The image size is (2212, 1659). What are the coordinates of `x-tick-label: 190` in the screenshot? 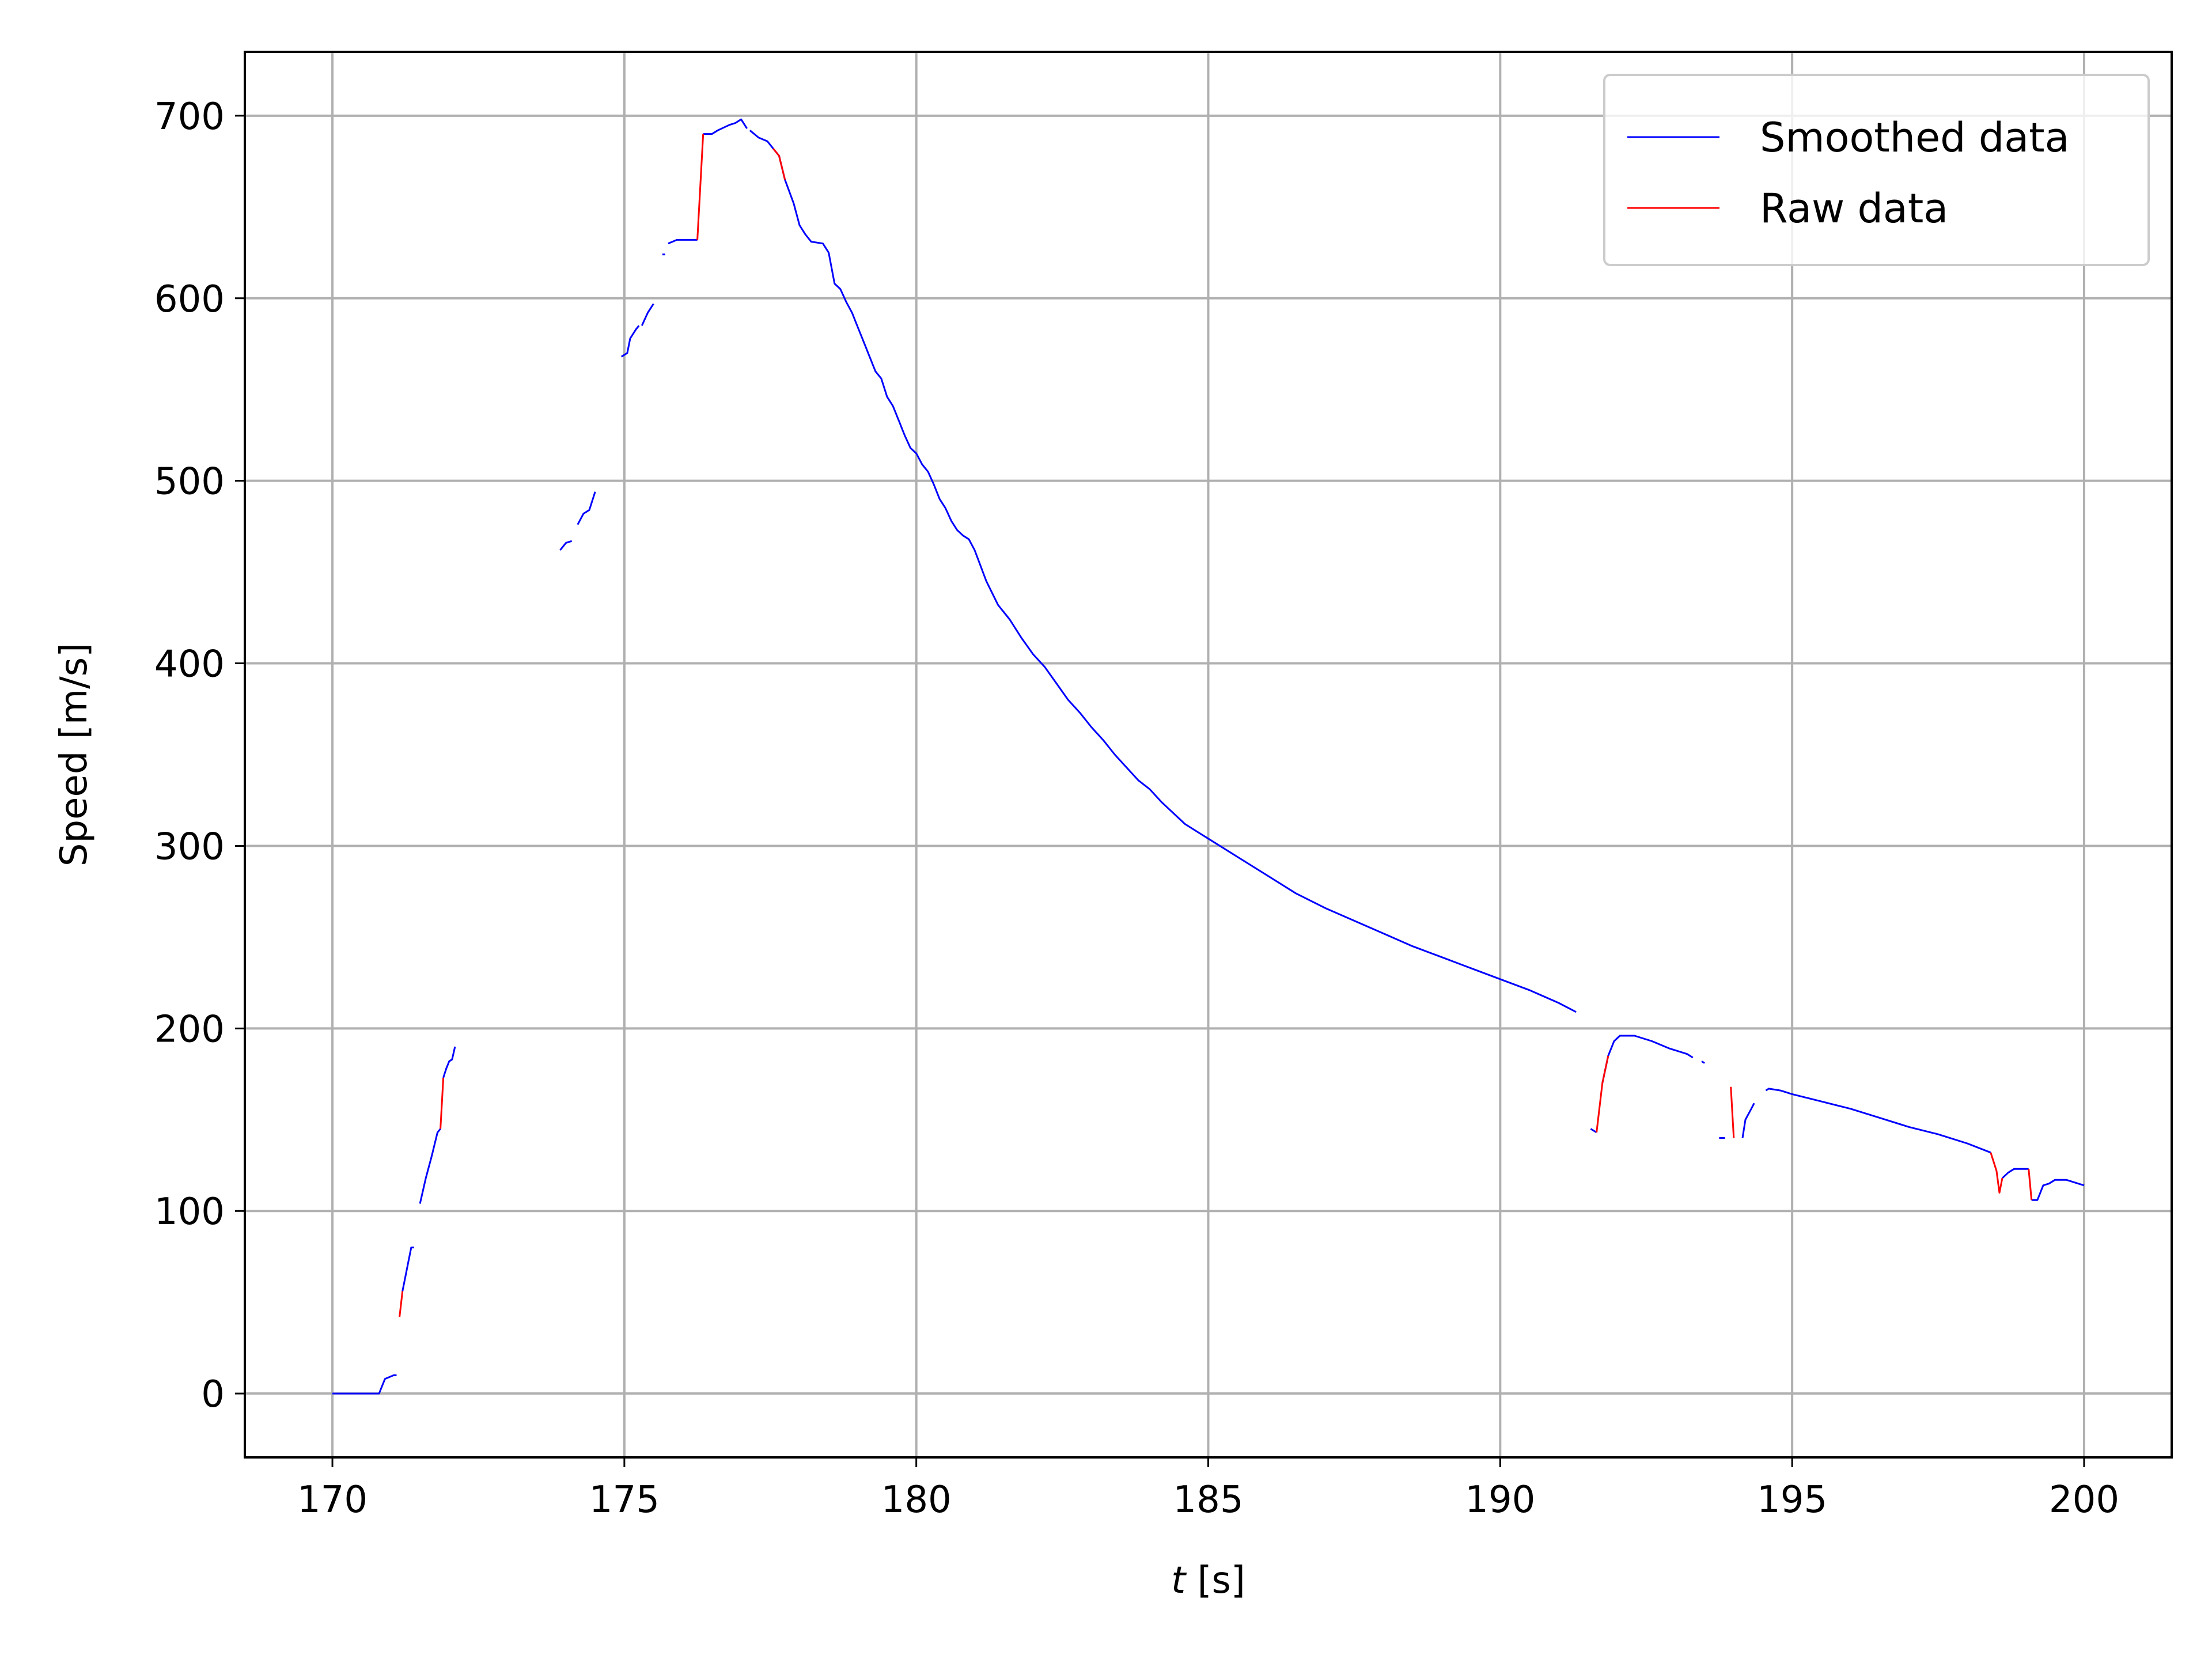 It's located at (1500, 1500).